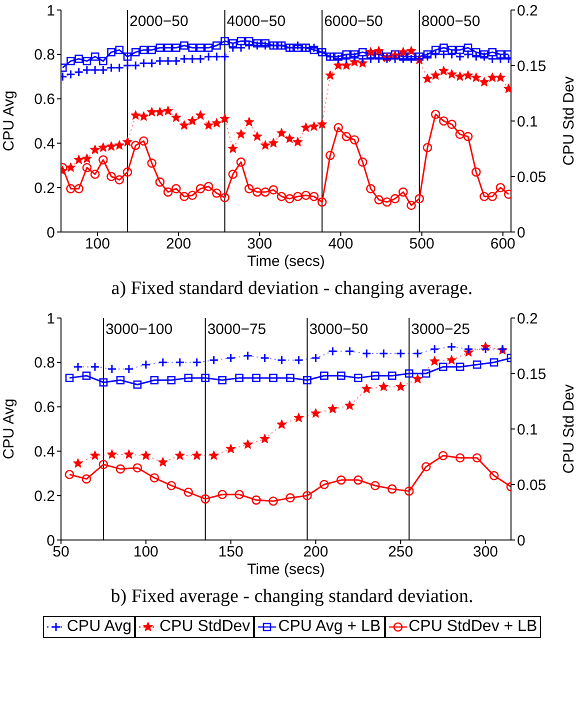 The image size is (584, 706). What do you see at coordinates (236, 329) in the screenshot?
I see `ref-line-label: 3000−75` at bounding box center [236, 329].